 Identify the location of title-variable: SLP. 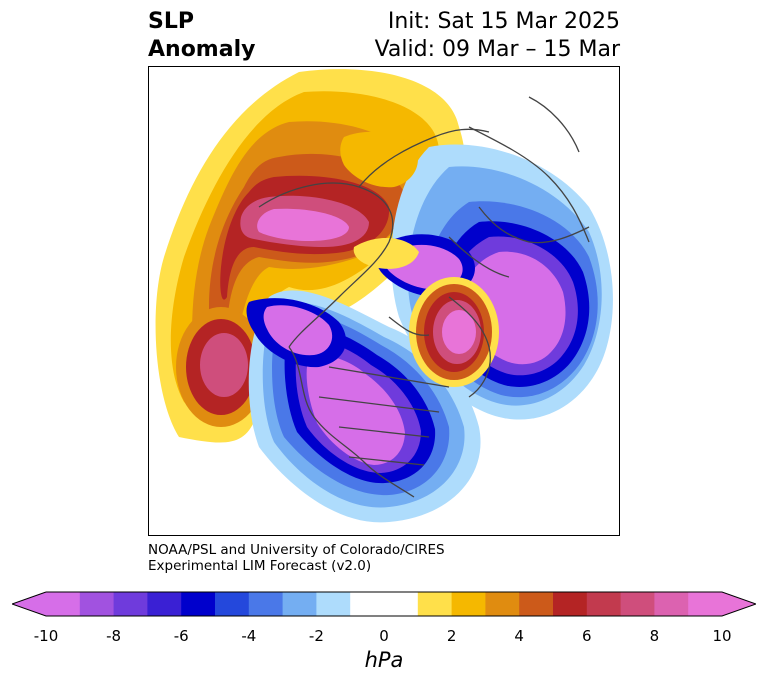
(171, 21).